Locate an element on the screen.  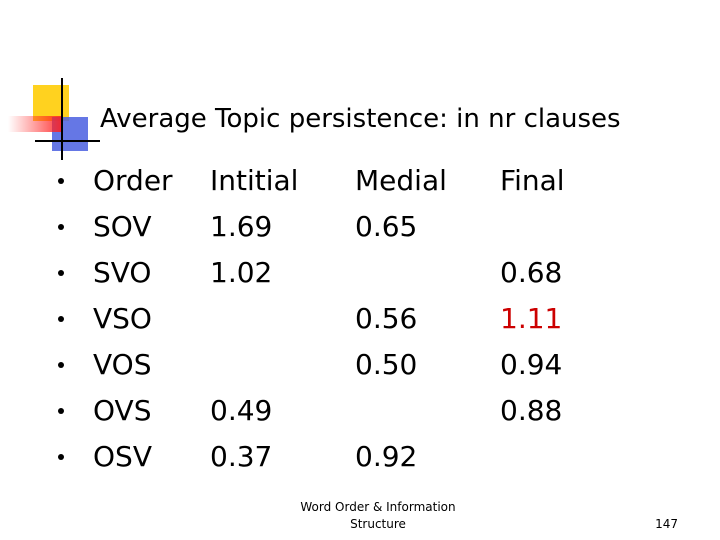
table-cell: VOS is located at coordinates (122, 364).